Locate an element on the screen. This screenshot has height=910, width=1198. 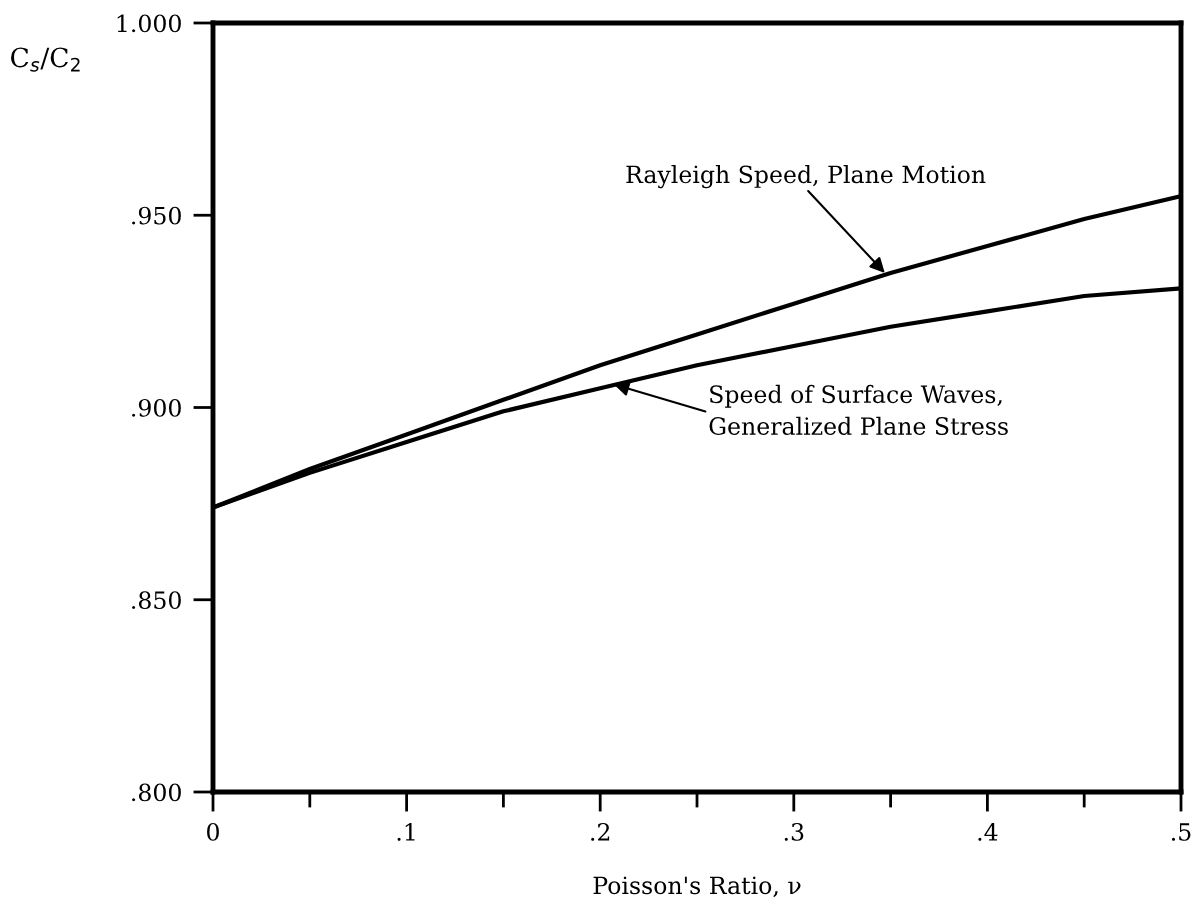
x-axis-title: Poisson's Ratio, ν is located at coordinates (697, 887).